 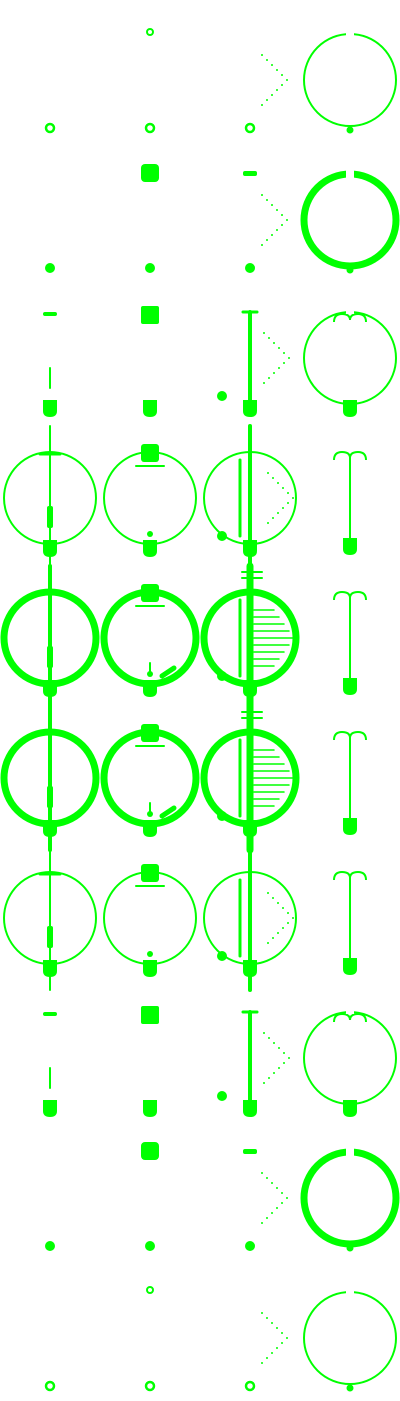 I want to click on sprite-col3-row5, so click(x=250, y=638).